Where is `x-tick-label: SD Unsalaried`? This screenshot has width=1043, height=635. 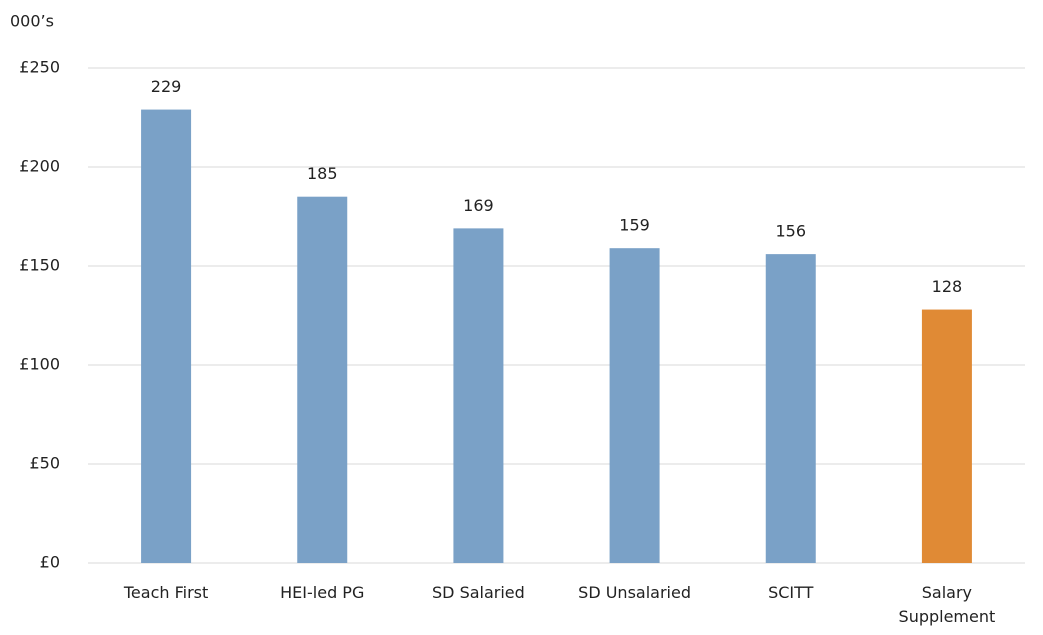 x-tick-label: SD Unsalaried is located at coordinates (634, 592).